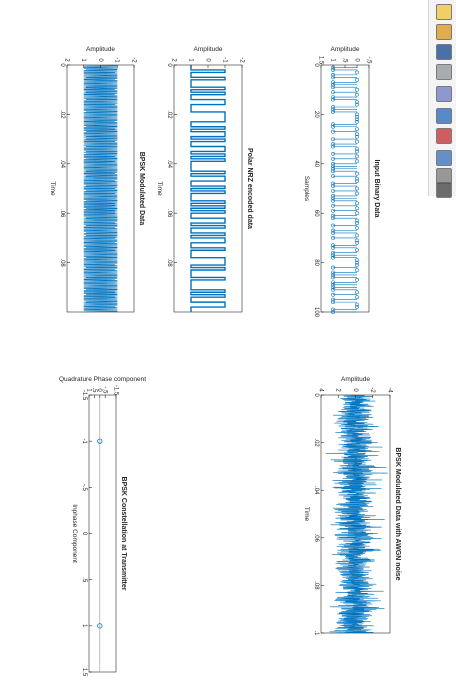 This screenshot has width=456, height=700. I want to click on series-group, so click(100, 533).